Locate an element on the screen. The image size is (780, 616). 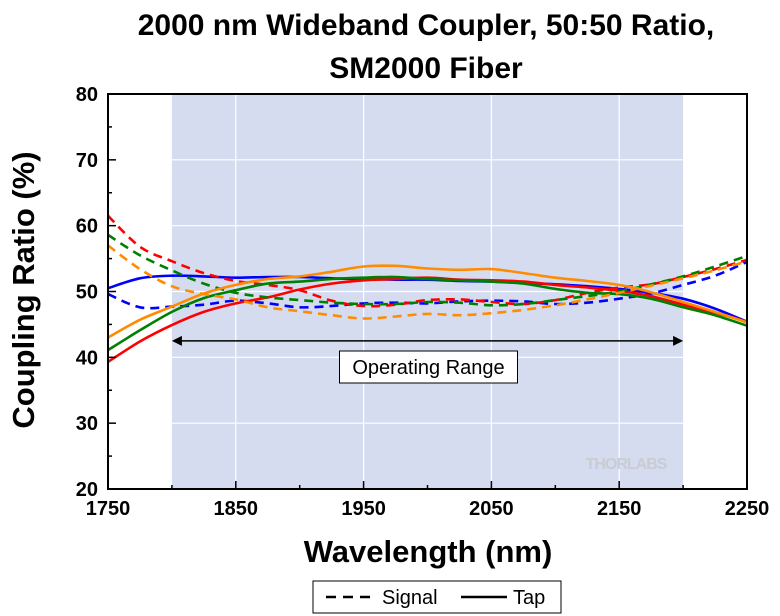
chart-title-line-2: SM2000 Fiber is located at coordinates (426, 68).